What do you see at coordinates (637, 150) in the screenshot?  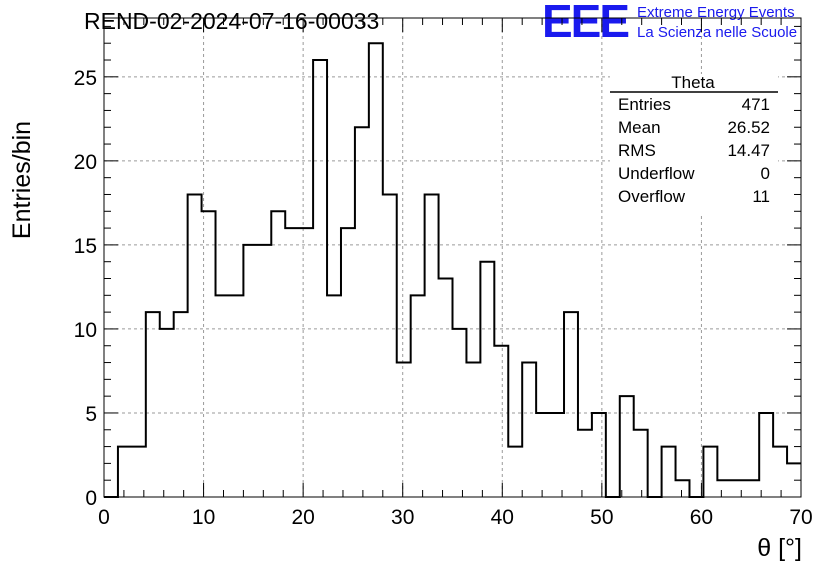 I see `stats-row-label: RMS` at bounding box center [637, 150].